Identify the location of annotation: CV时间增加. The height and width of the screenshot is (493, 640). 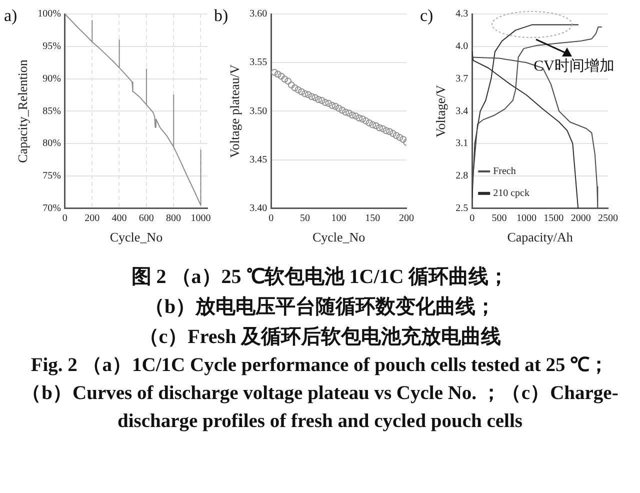
(574, 65).